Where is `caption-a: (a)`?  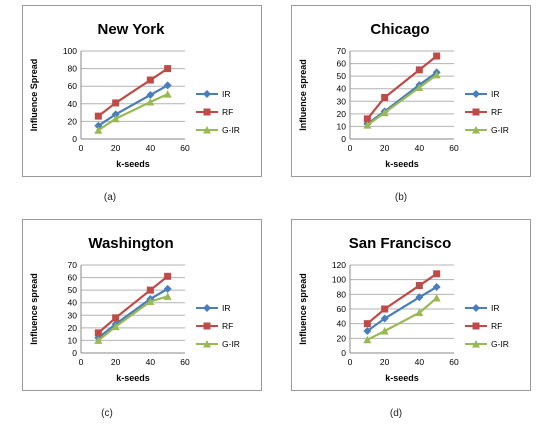
caption-a: (a) is located at coordinates (110, 197).